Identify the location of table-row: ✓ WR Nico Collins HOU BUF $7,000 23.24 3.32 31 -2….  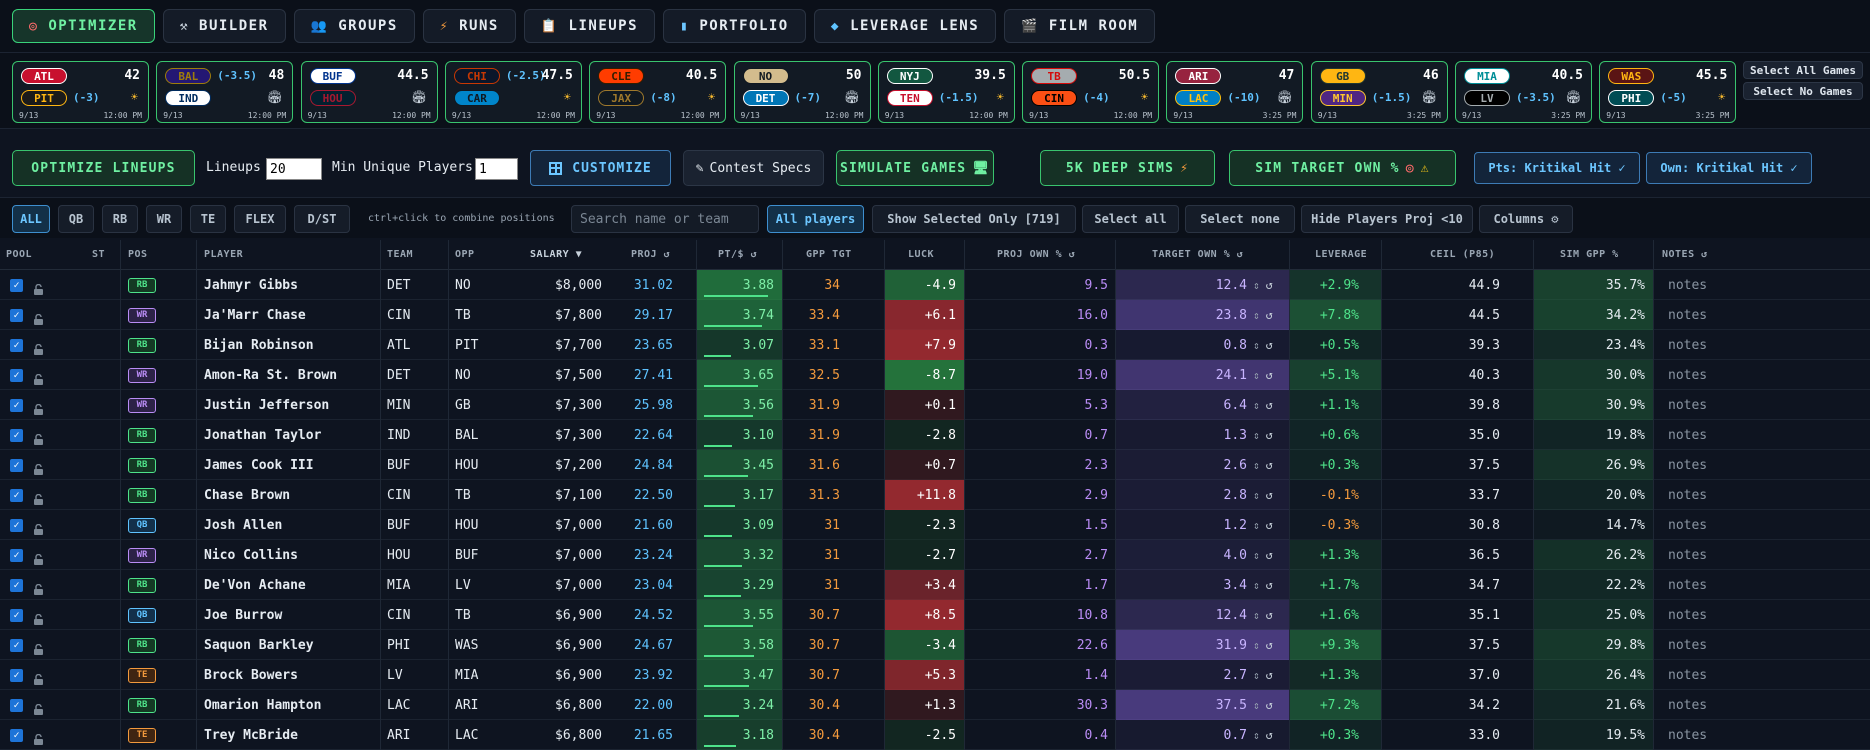
(935, 555).